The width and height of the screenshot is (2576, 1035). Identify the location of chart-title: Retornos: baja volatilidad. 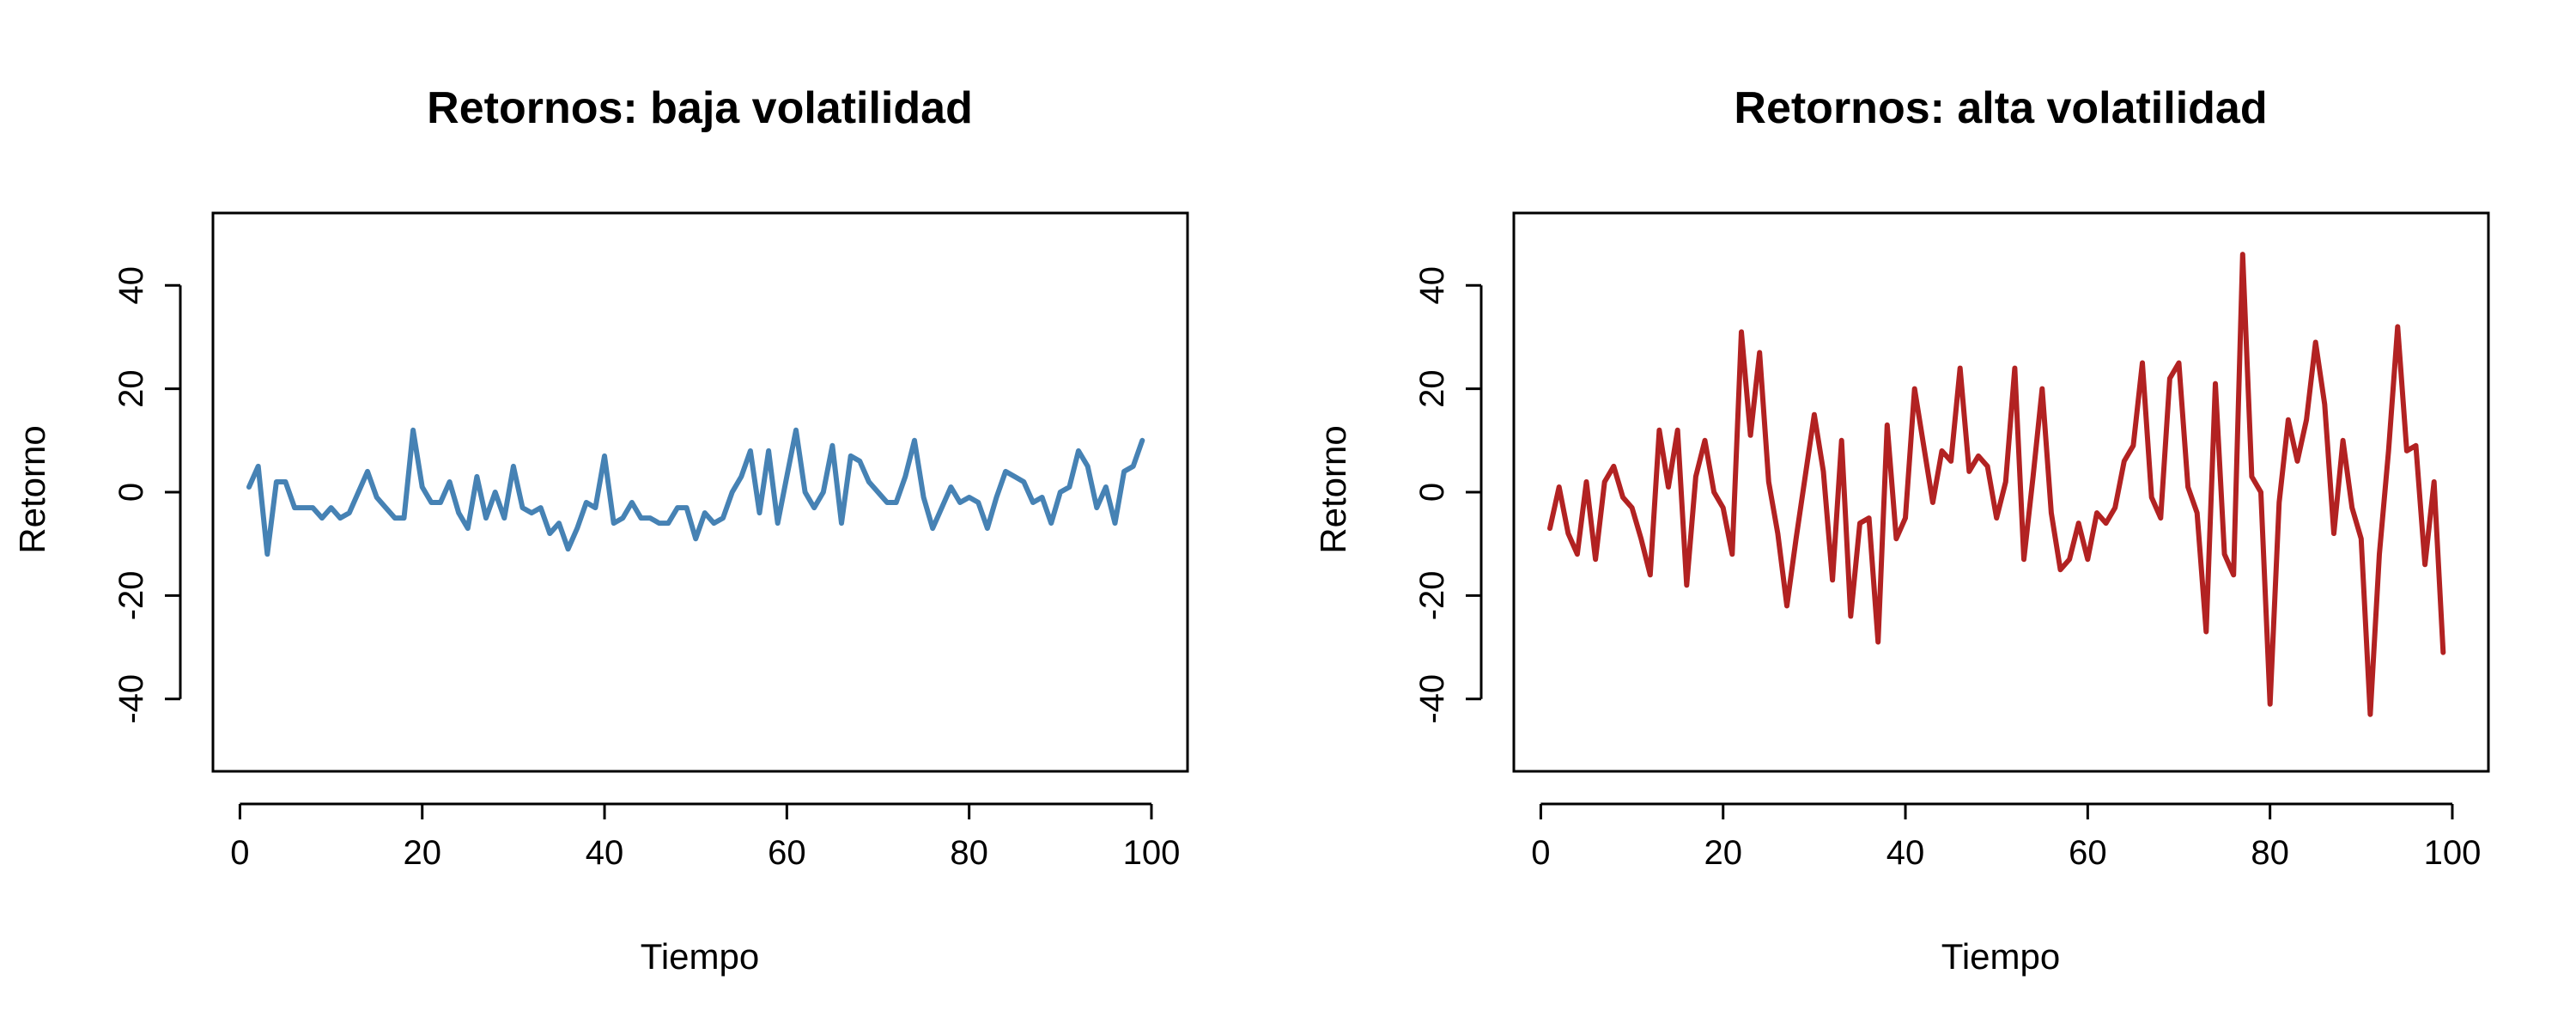
(700, 108).